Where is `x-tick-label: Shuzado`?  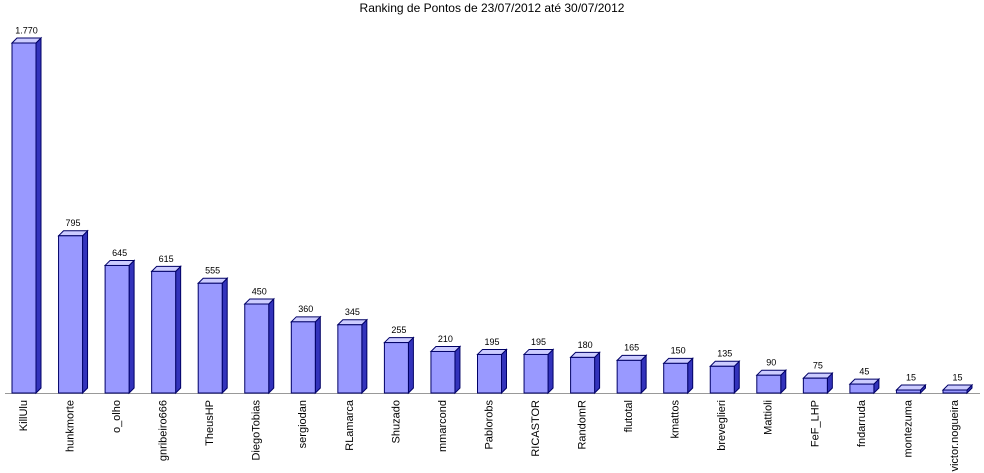
x-tick-label: Shuzado is located at coordinates (396, 421).